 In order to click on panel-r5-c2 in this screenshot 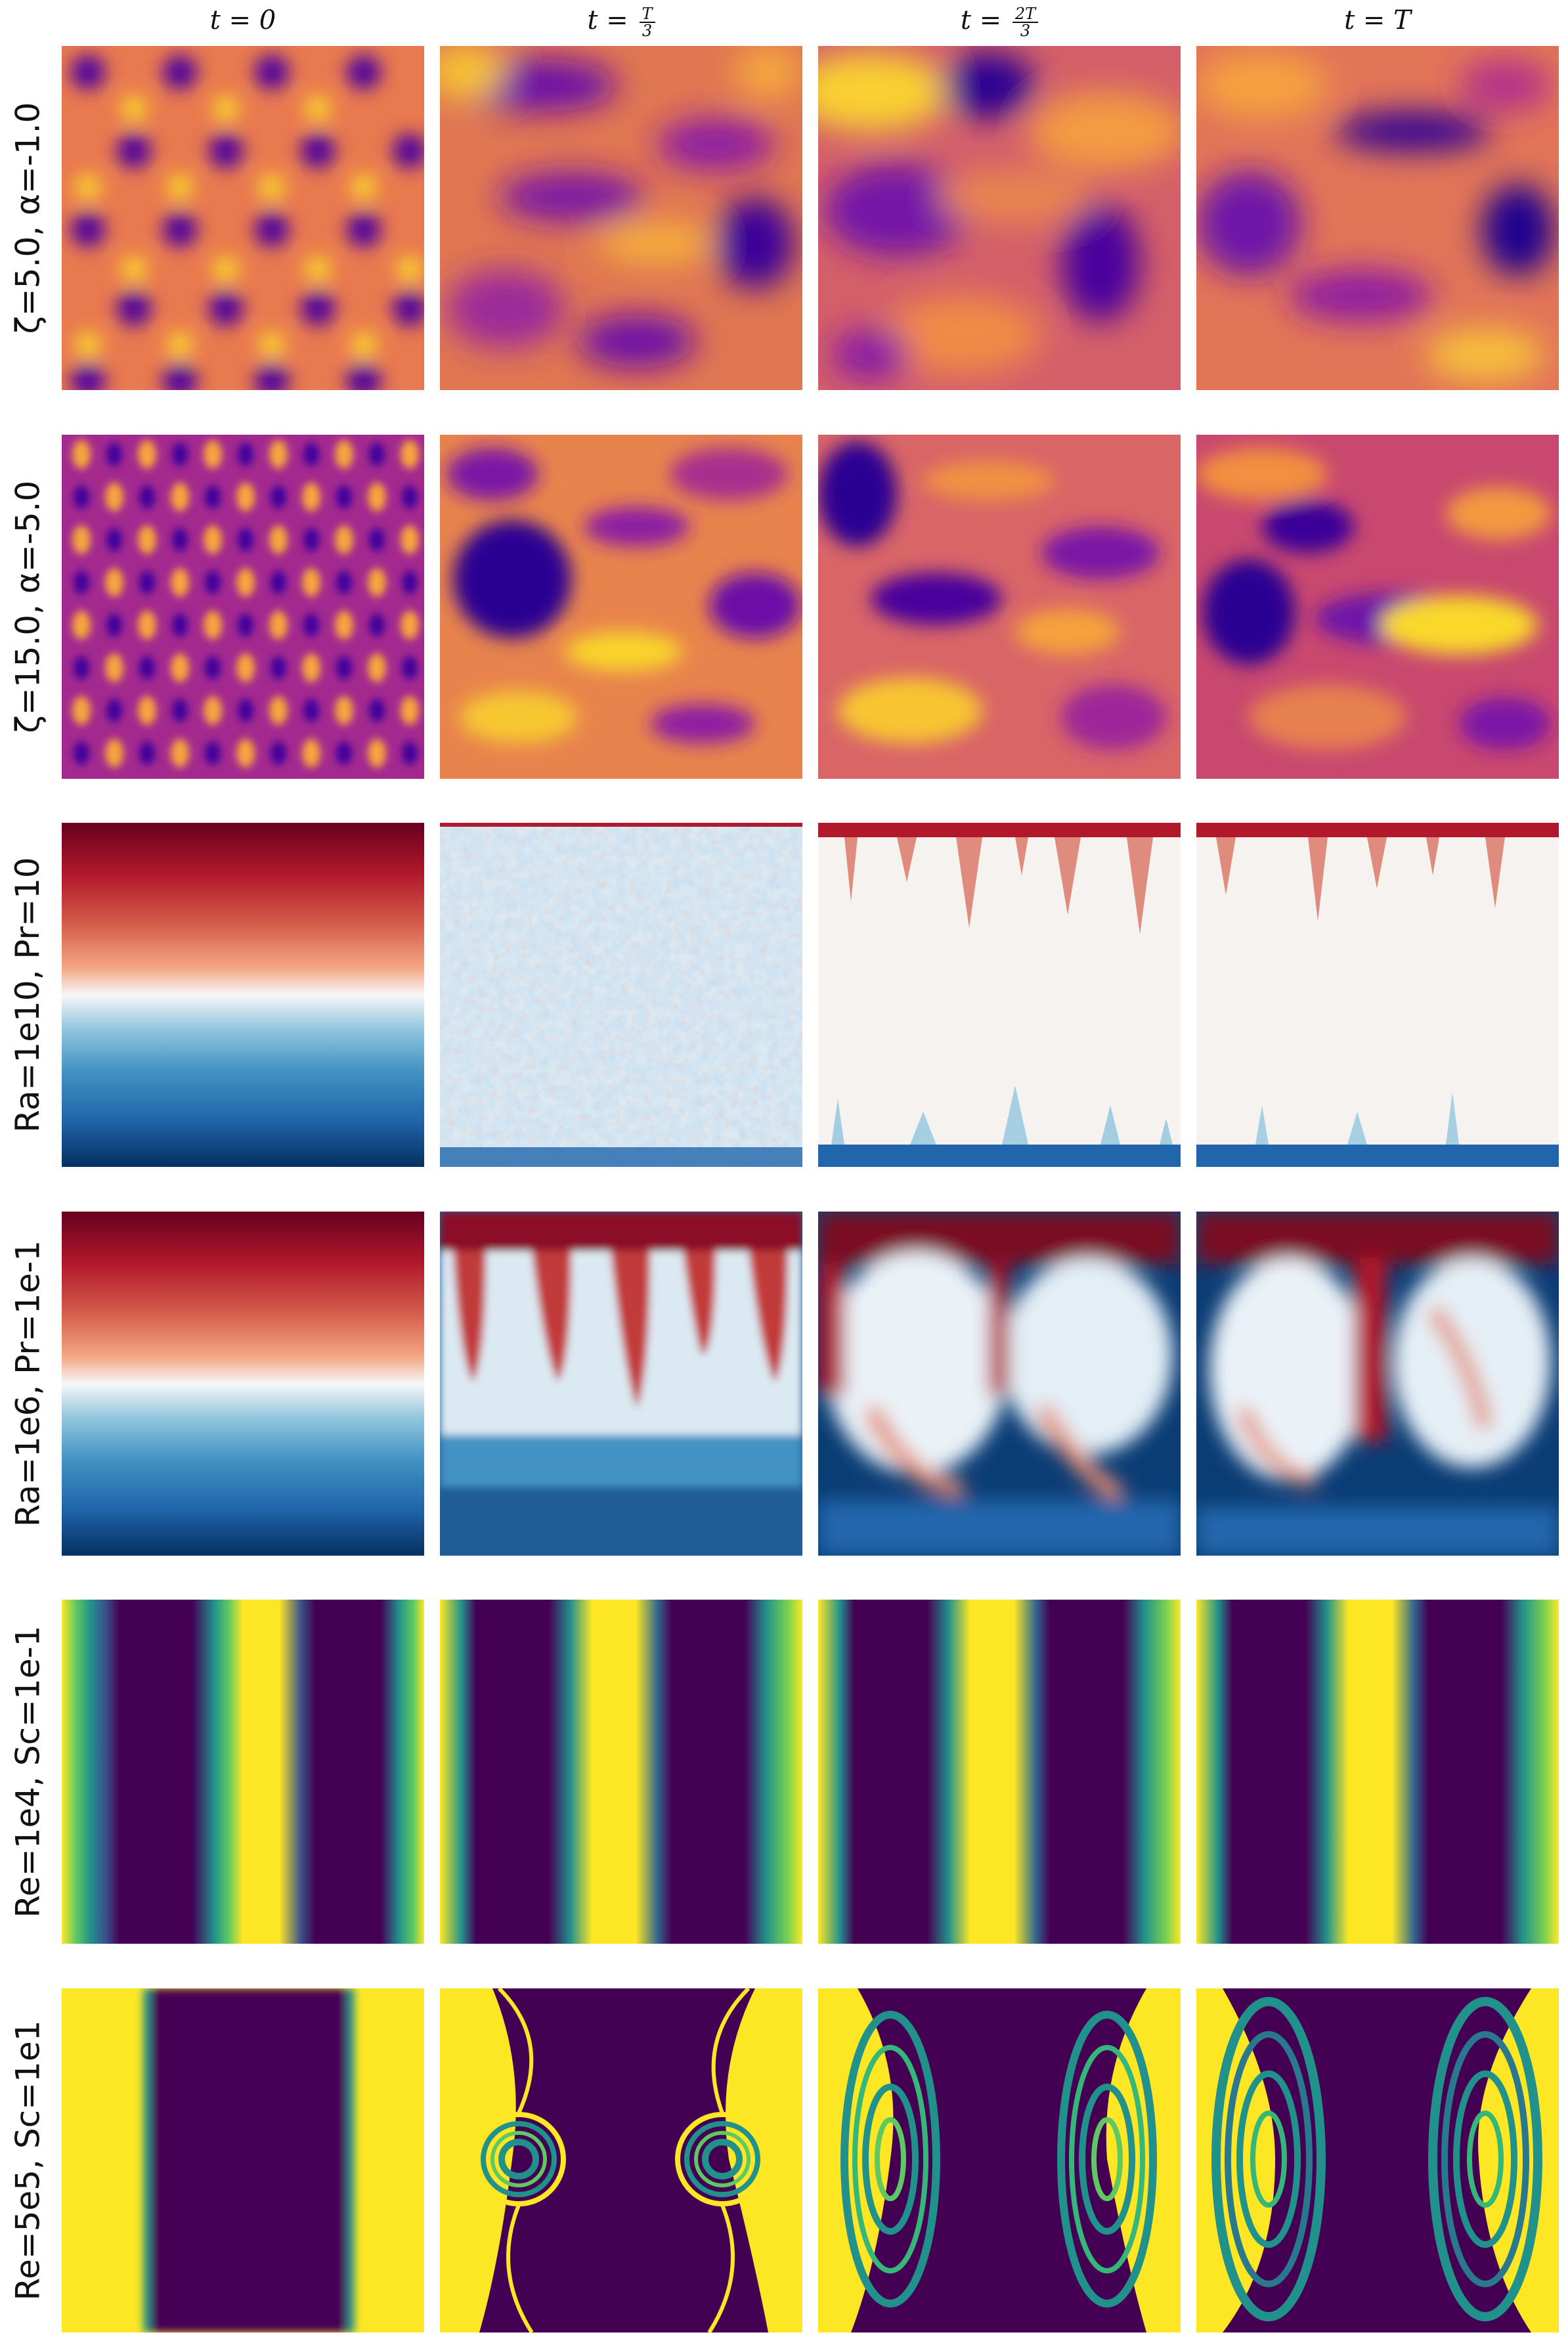, I will do `click(621, 1772)`.